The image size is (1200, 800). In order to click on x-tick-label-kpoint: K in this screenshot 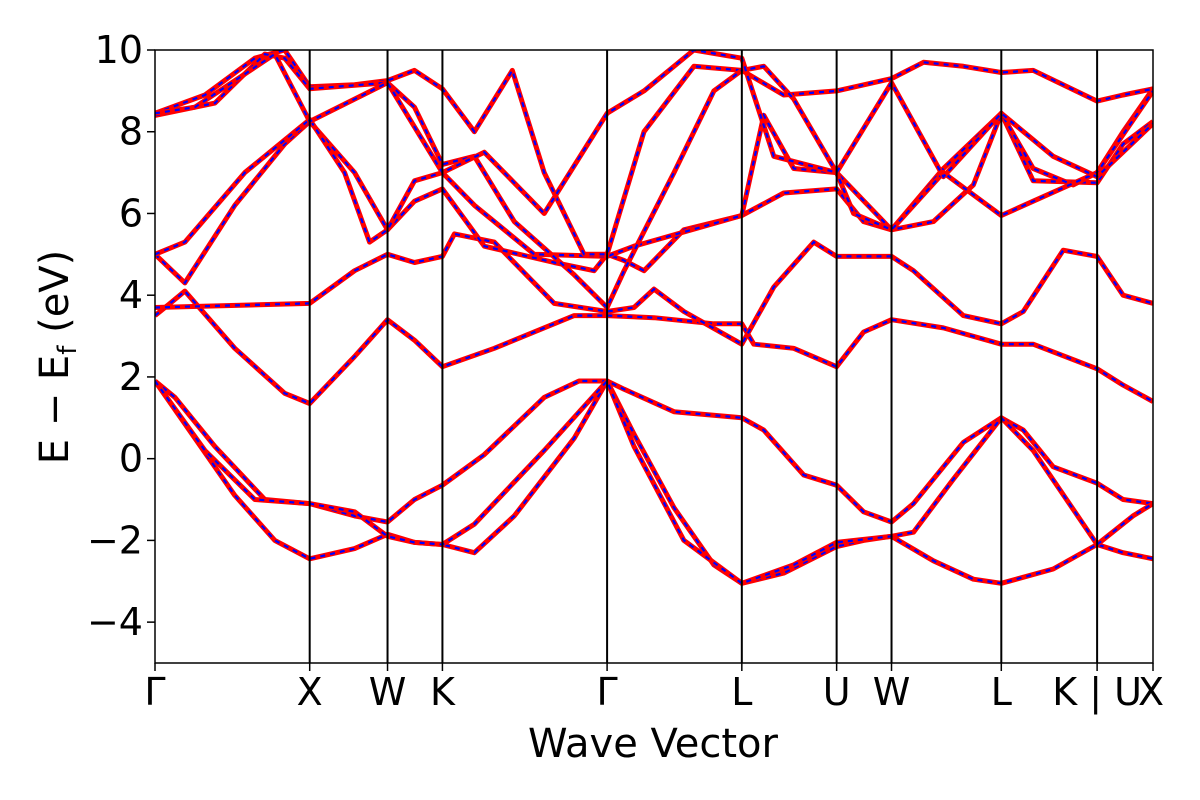, I will do `click(443, 692)`.